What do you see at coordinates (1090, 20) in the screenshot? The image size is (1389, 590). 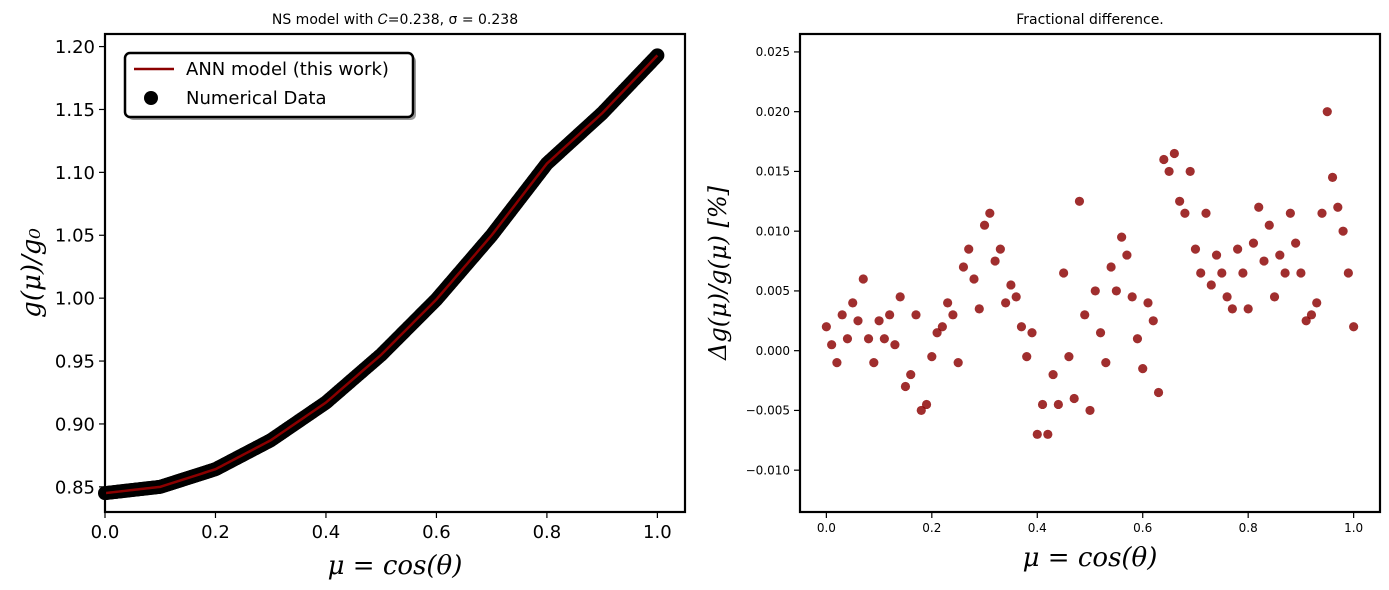 I see `right-chart-title: Fractional difference.` at bounding box center [1090, 20].